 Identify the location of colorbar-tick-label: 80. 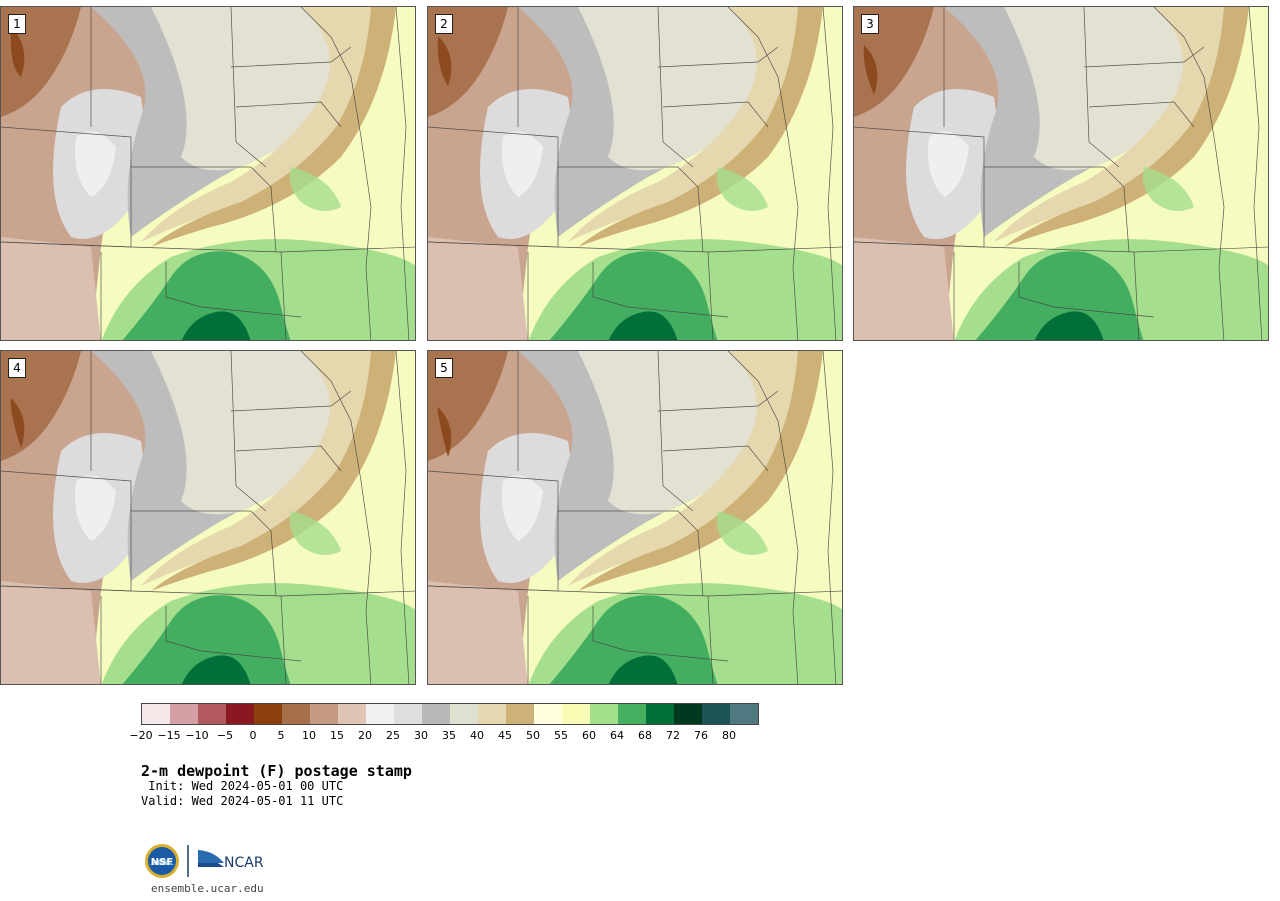
(729, 735).